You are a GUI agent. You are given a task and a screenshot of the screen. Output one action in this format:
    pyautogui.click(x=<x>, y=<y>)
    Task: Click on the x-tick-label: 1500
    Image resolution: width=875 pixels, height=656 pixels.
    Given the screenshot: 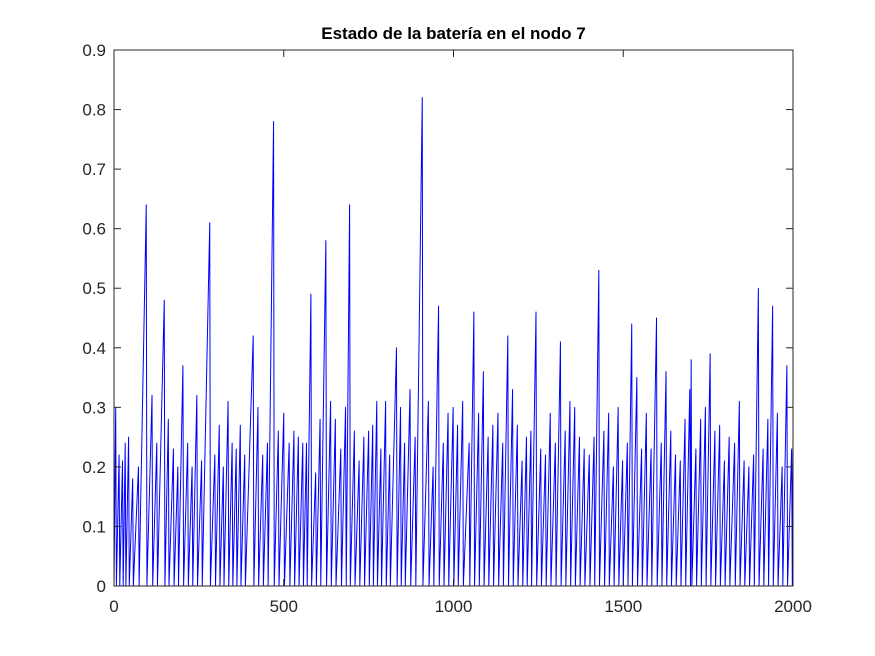 What is the action you would take?
    pyautogui.click(x=623, y=606)
    